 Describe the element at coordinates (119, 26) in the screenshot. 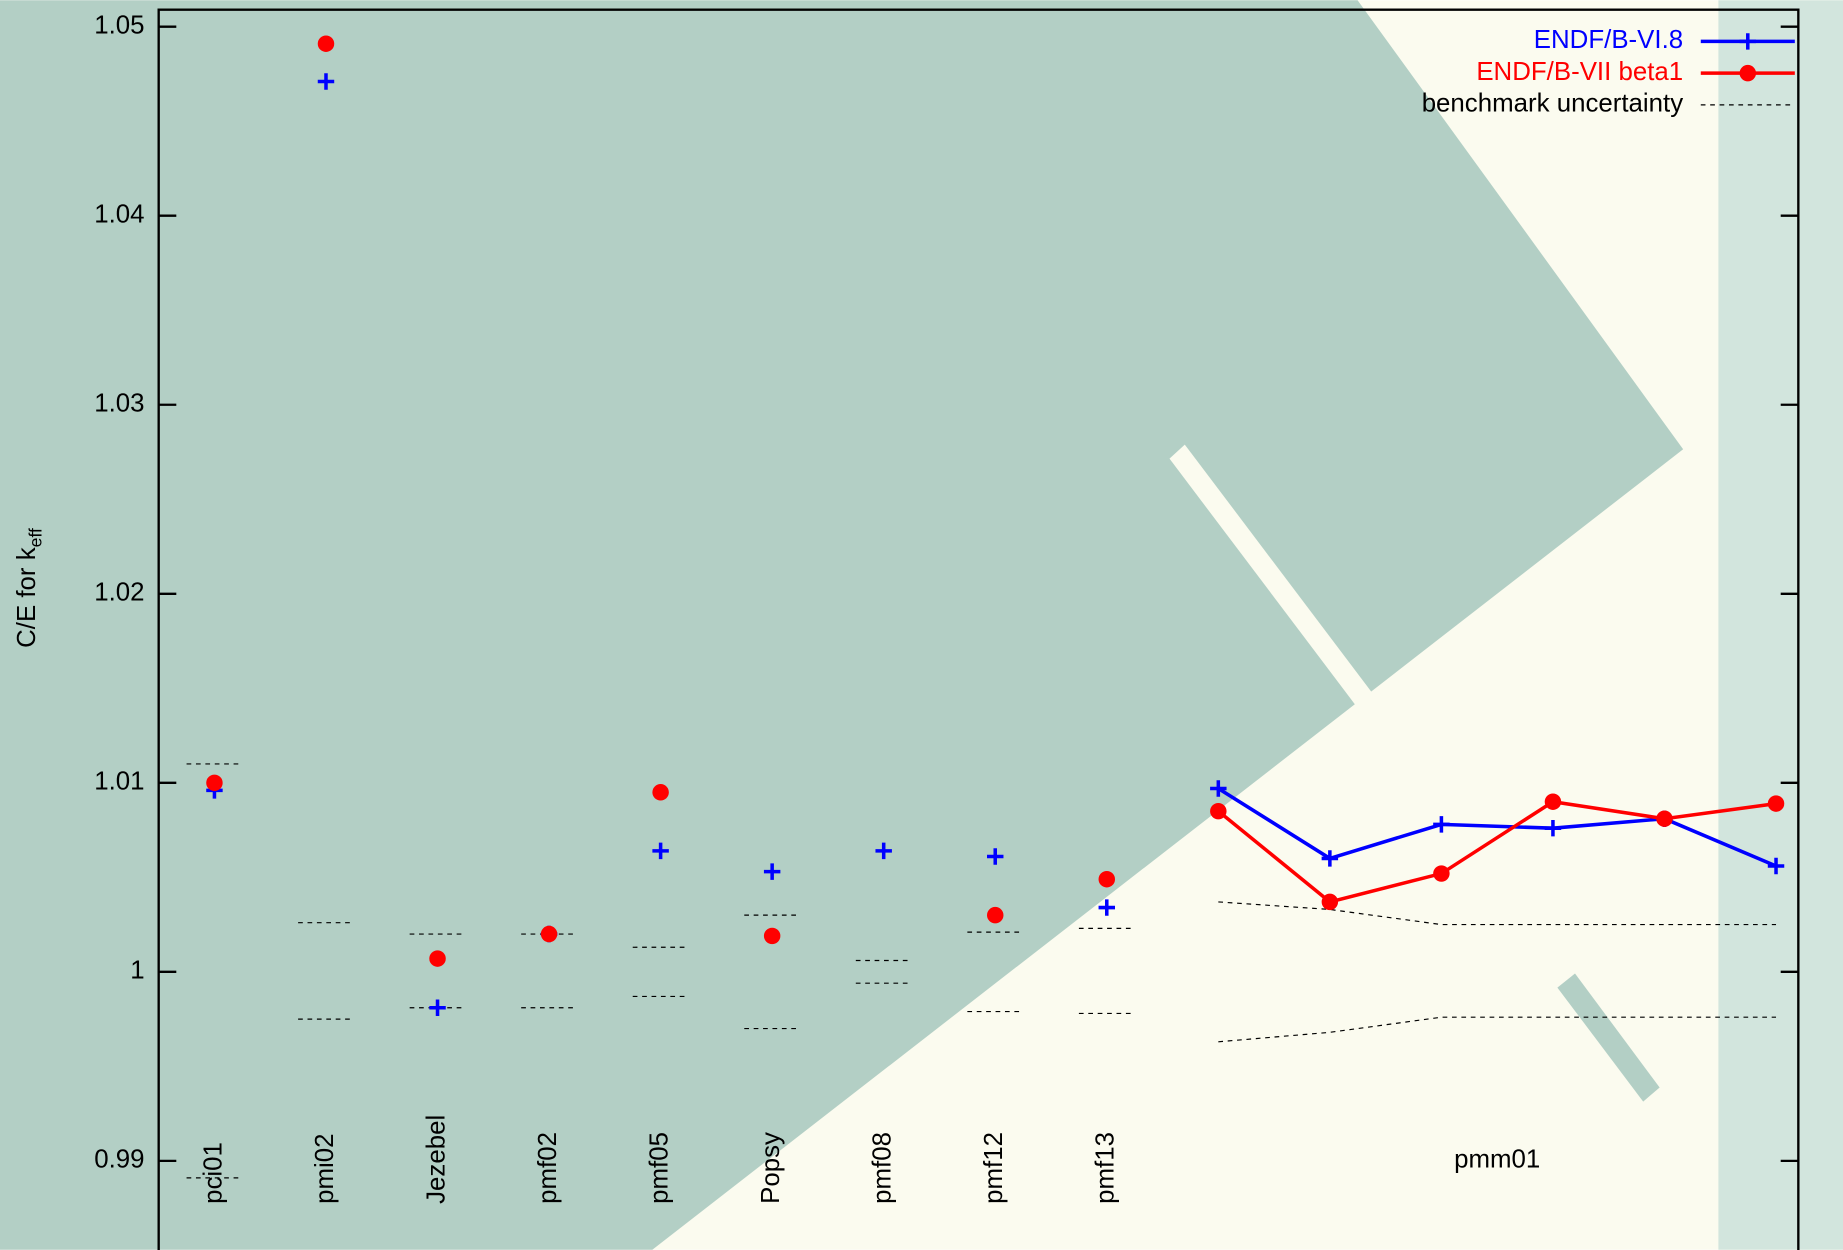

I see `y-tick-label: 1.05` at that location.